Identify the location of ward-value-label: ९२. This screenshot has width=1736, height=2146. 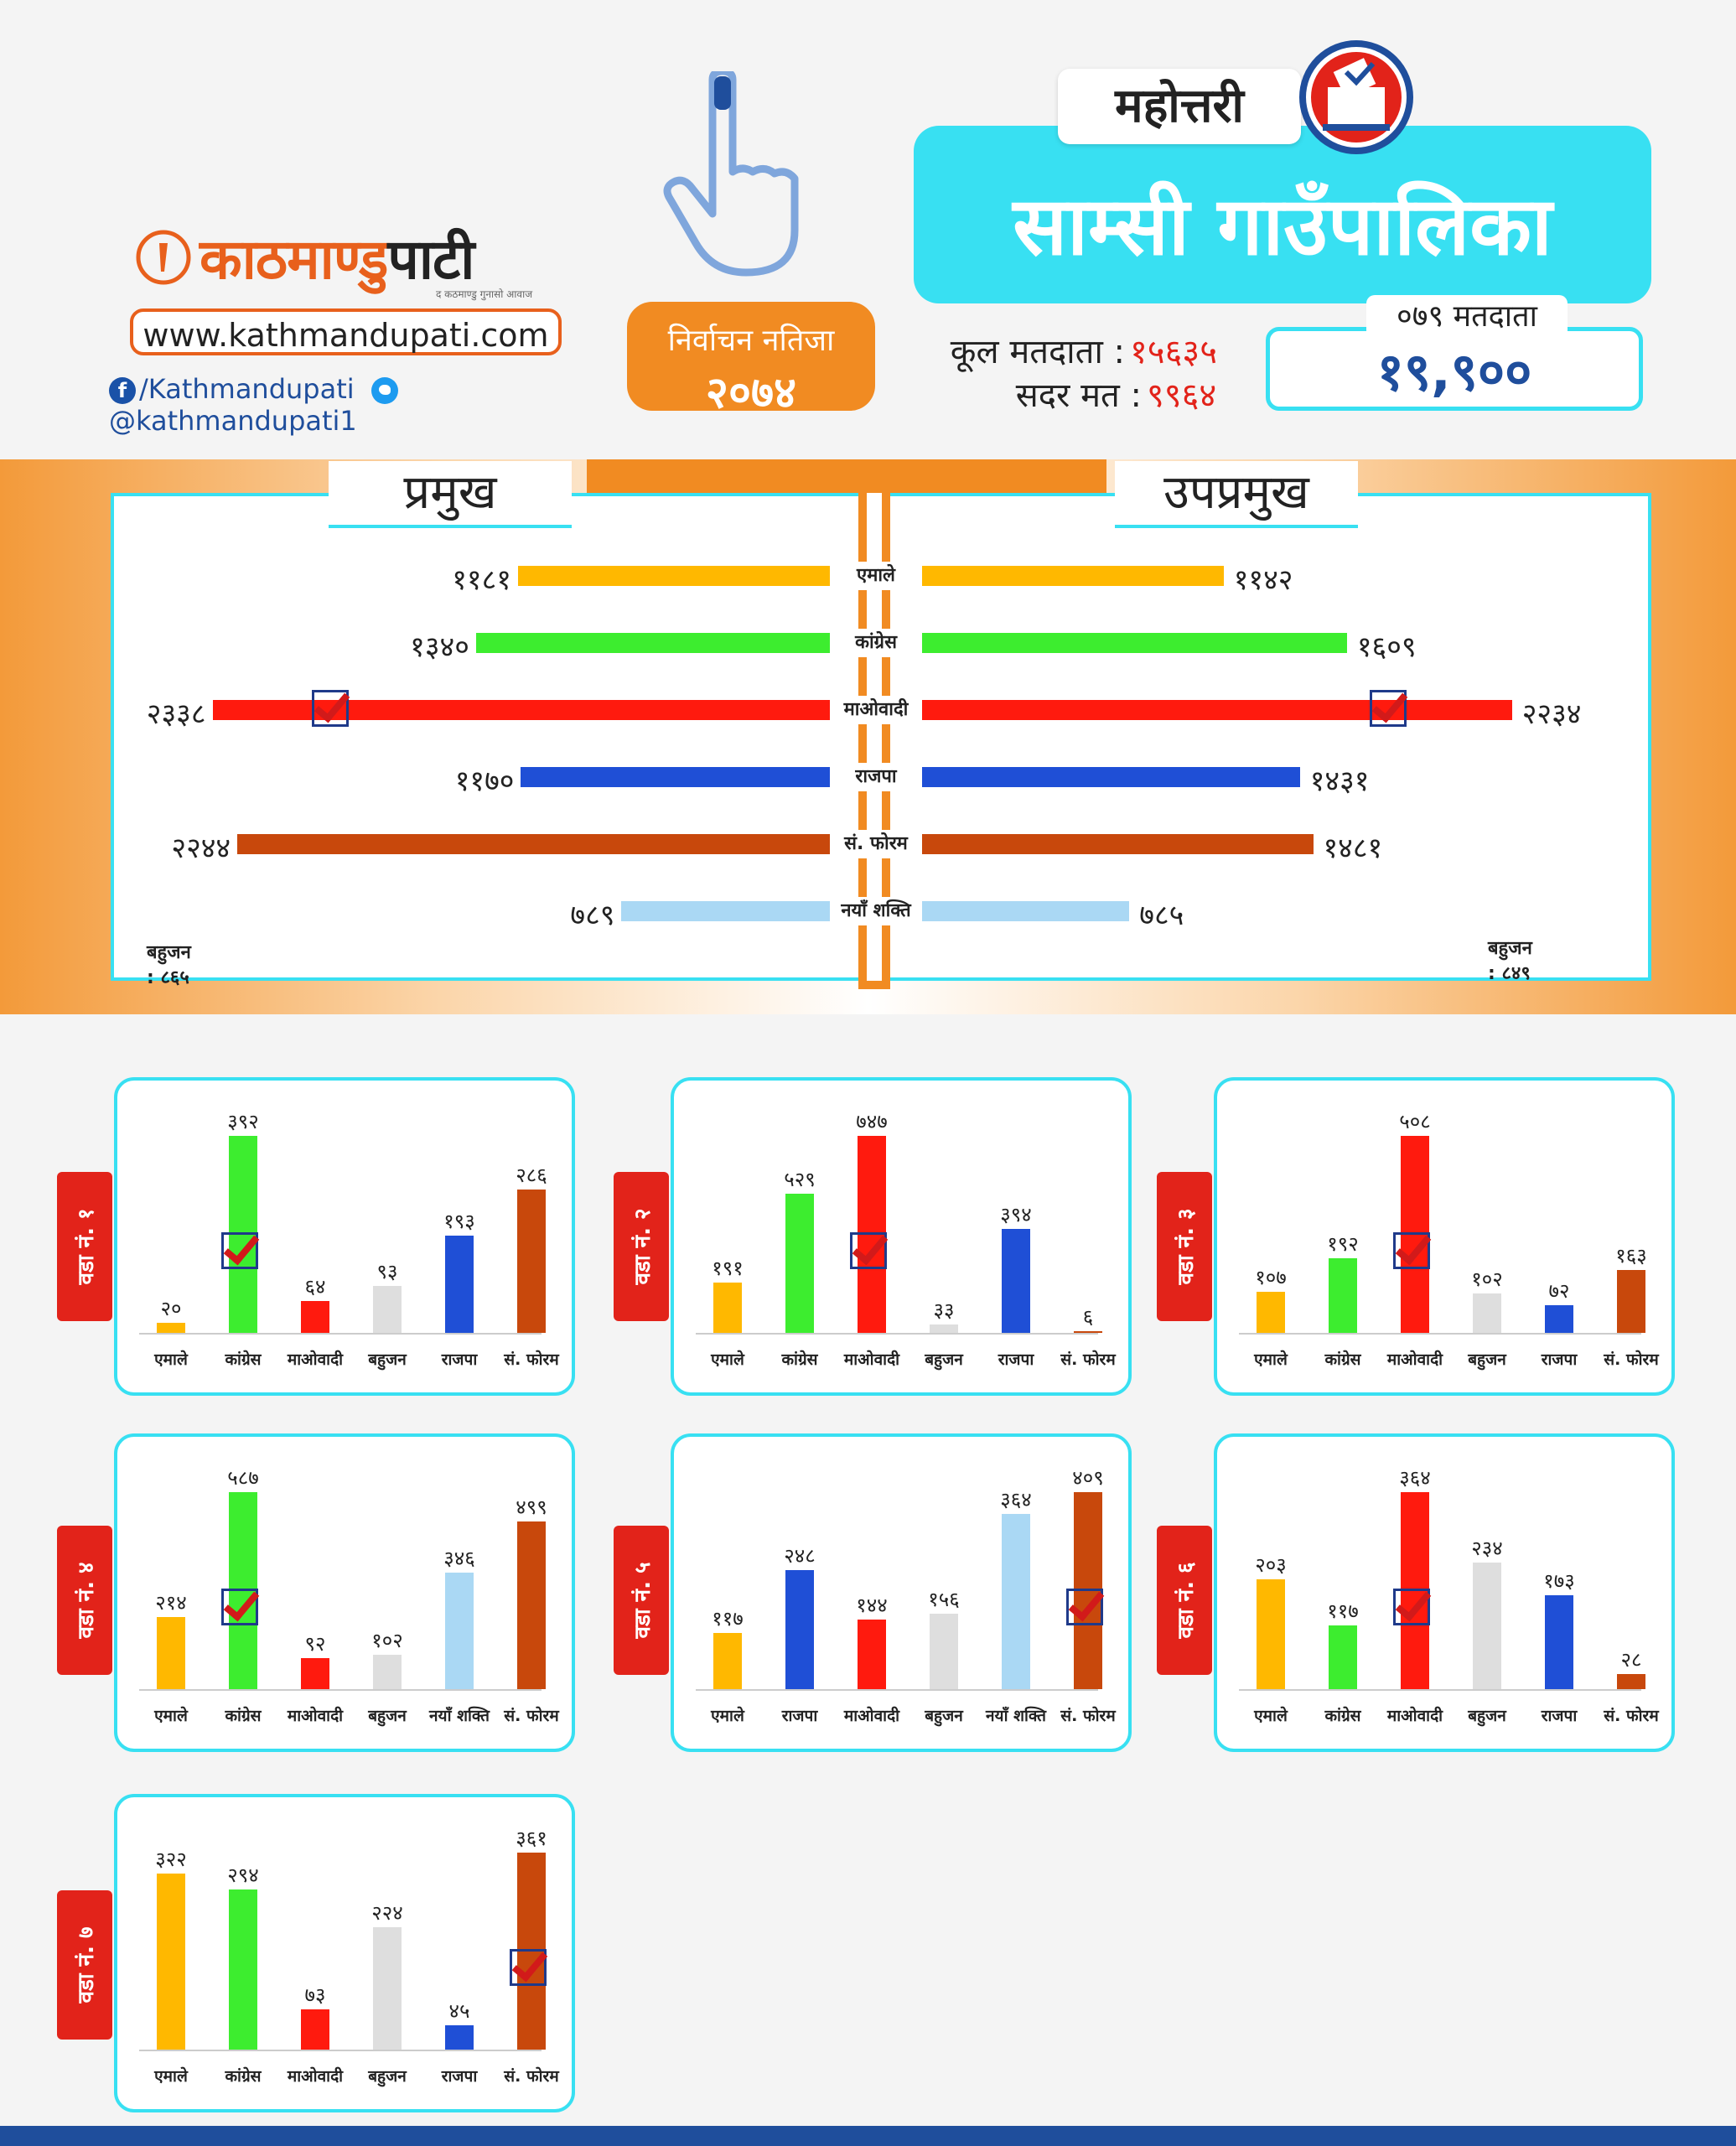
(315, 1644).